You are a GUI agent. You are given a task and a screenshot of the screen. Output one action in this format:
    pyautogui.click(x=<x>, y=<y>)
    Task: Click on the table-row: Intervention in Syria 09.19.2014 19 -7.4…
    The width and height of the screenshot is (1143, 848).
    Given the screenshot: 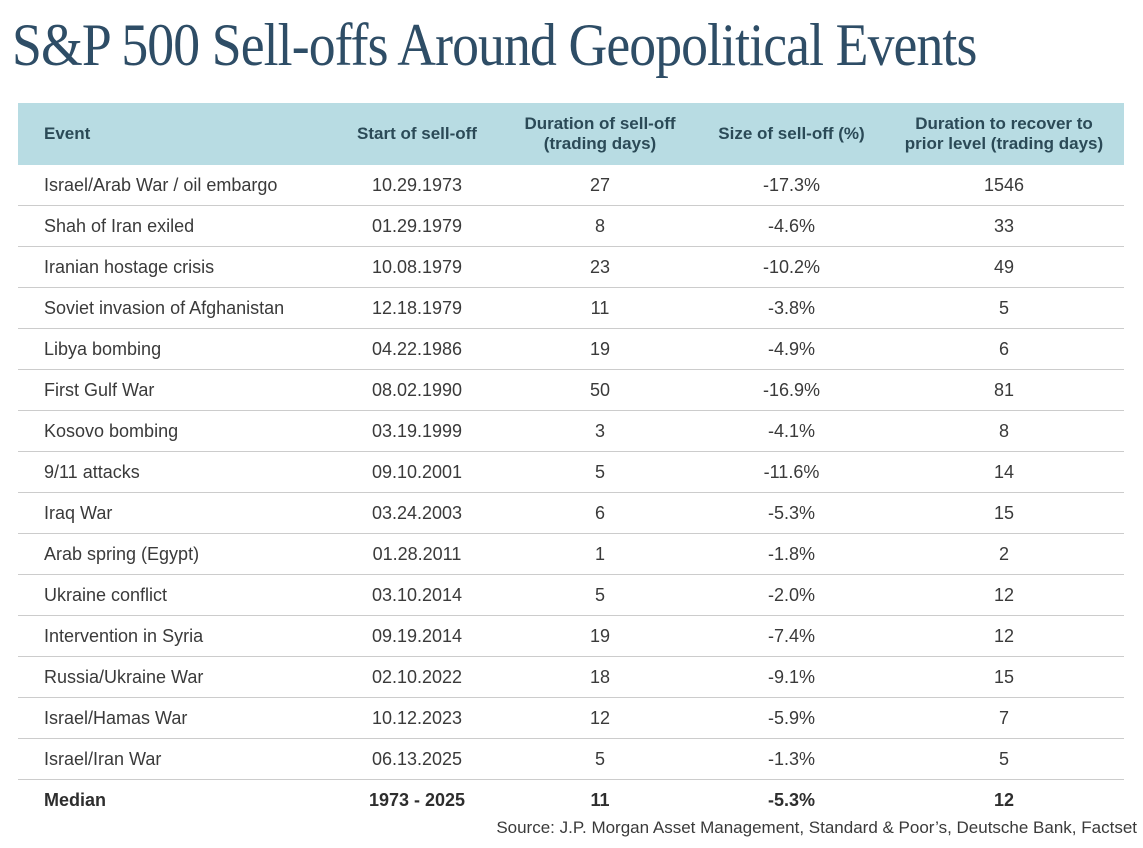 What is the action you would take?
    pyautogui.click(x=571, y=636)
    